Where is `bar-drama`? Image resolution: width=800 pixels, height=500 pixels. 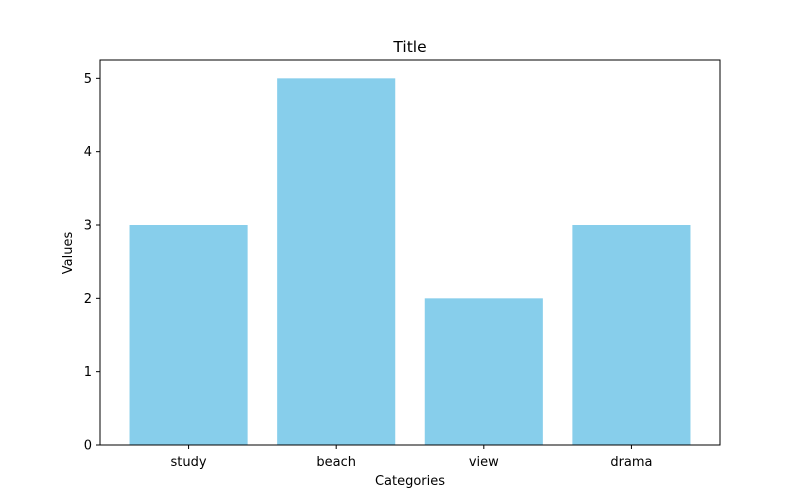 bar-drama is located at coordinates (631, 335).